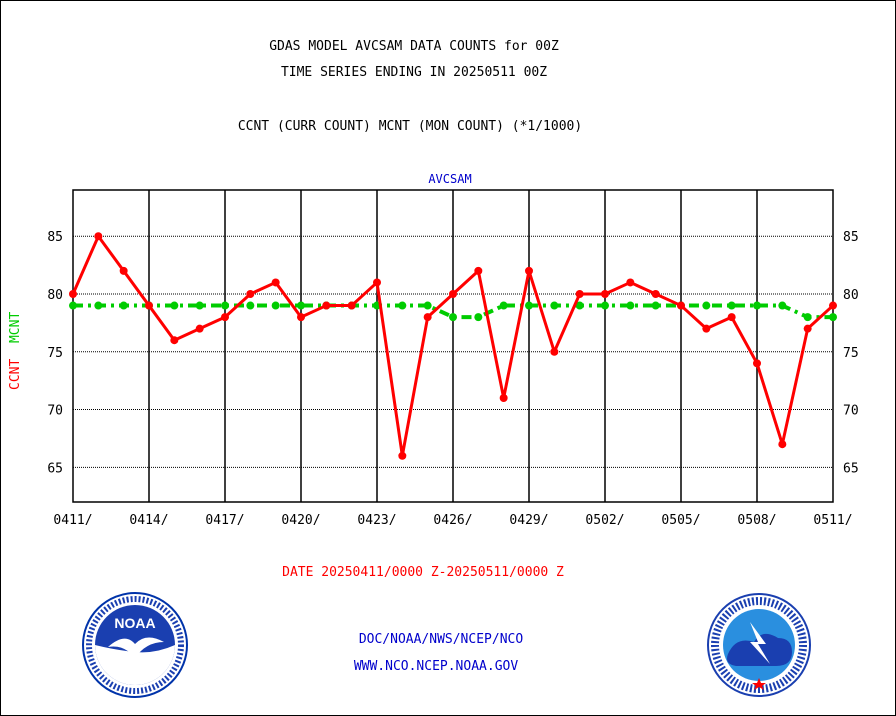 Image resolution: width=896 pixels, height=716 pixels. Describe the element at coordinates (55, 468) in the screenshot. I see `y-tick-label-left: 65` at that location.